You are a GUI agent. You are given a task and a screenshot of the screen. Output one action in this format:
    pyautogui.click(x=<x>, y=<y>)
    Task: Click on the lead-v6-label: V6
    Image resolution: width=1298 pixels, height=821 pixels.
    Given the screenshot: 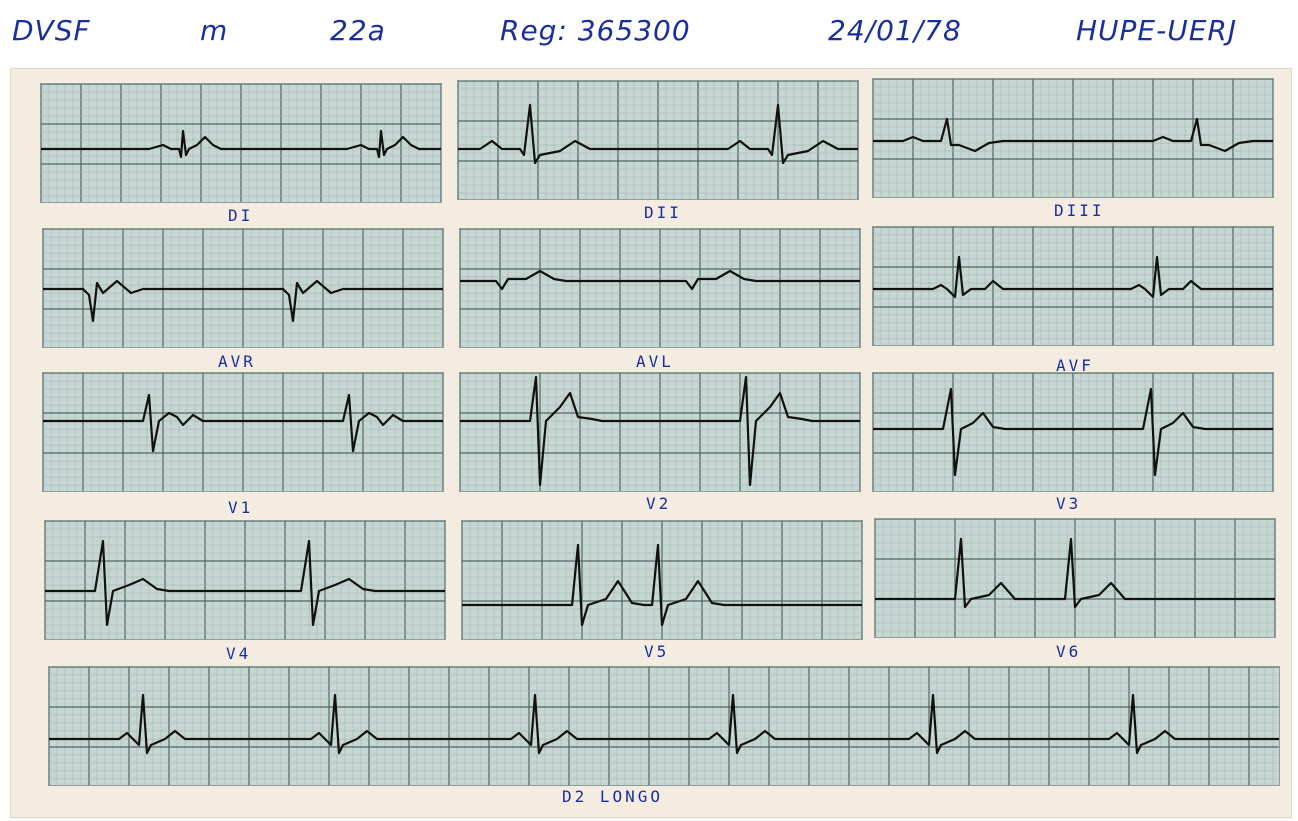 What is the action you would take?
    pyautogui.click(x=1069, y=651)
    